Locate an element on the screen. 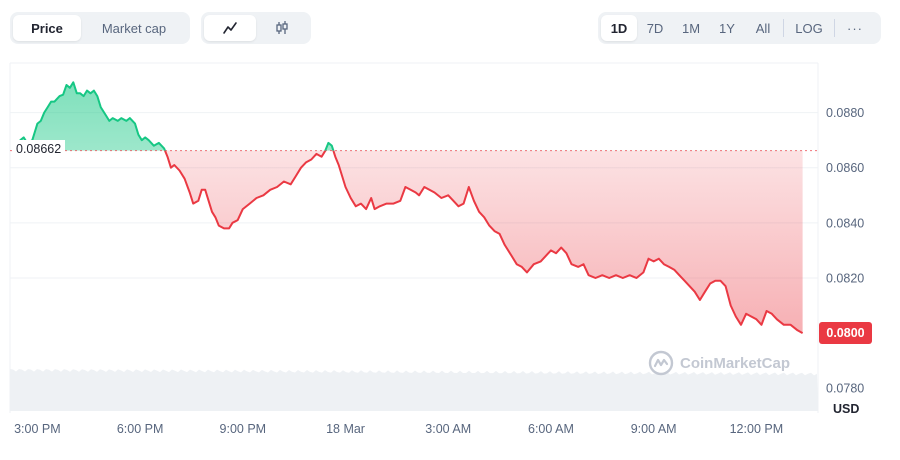 Image resolution: width=900 pixels, height=460 pixels. y-tick-label: 0.0820 is located at coordinates (845, 278).